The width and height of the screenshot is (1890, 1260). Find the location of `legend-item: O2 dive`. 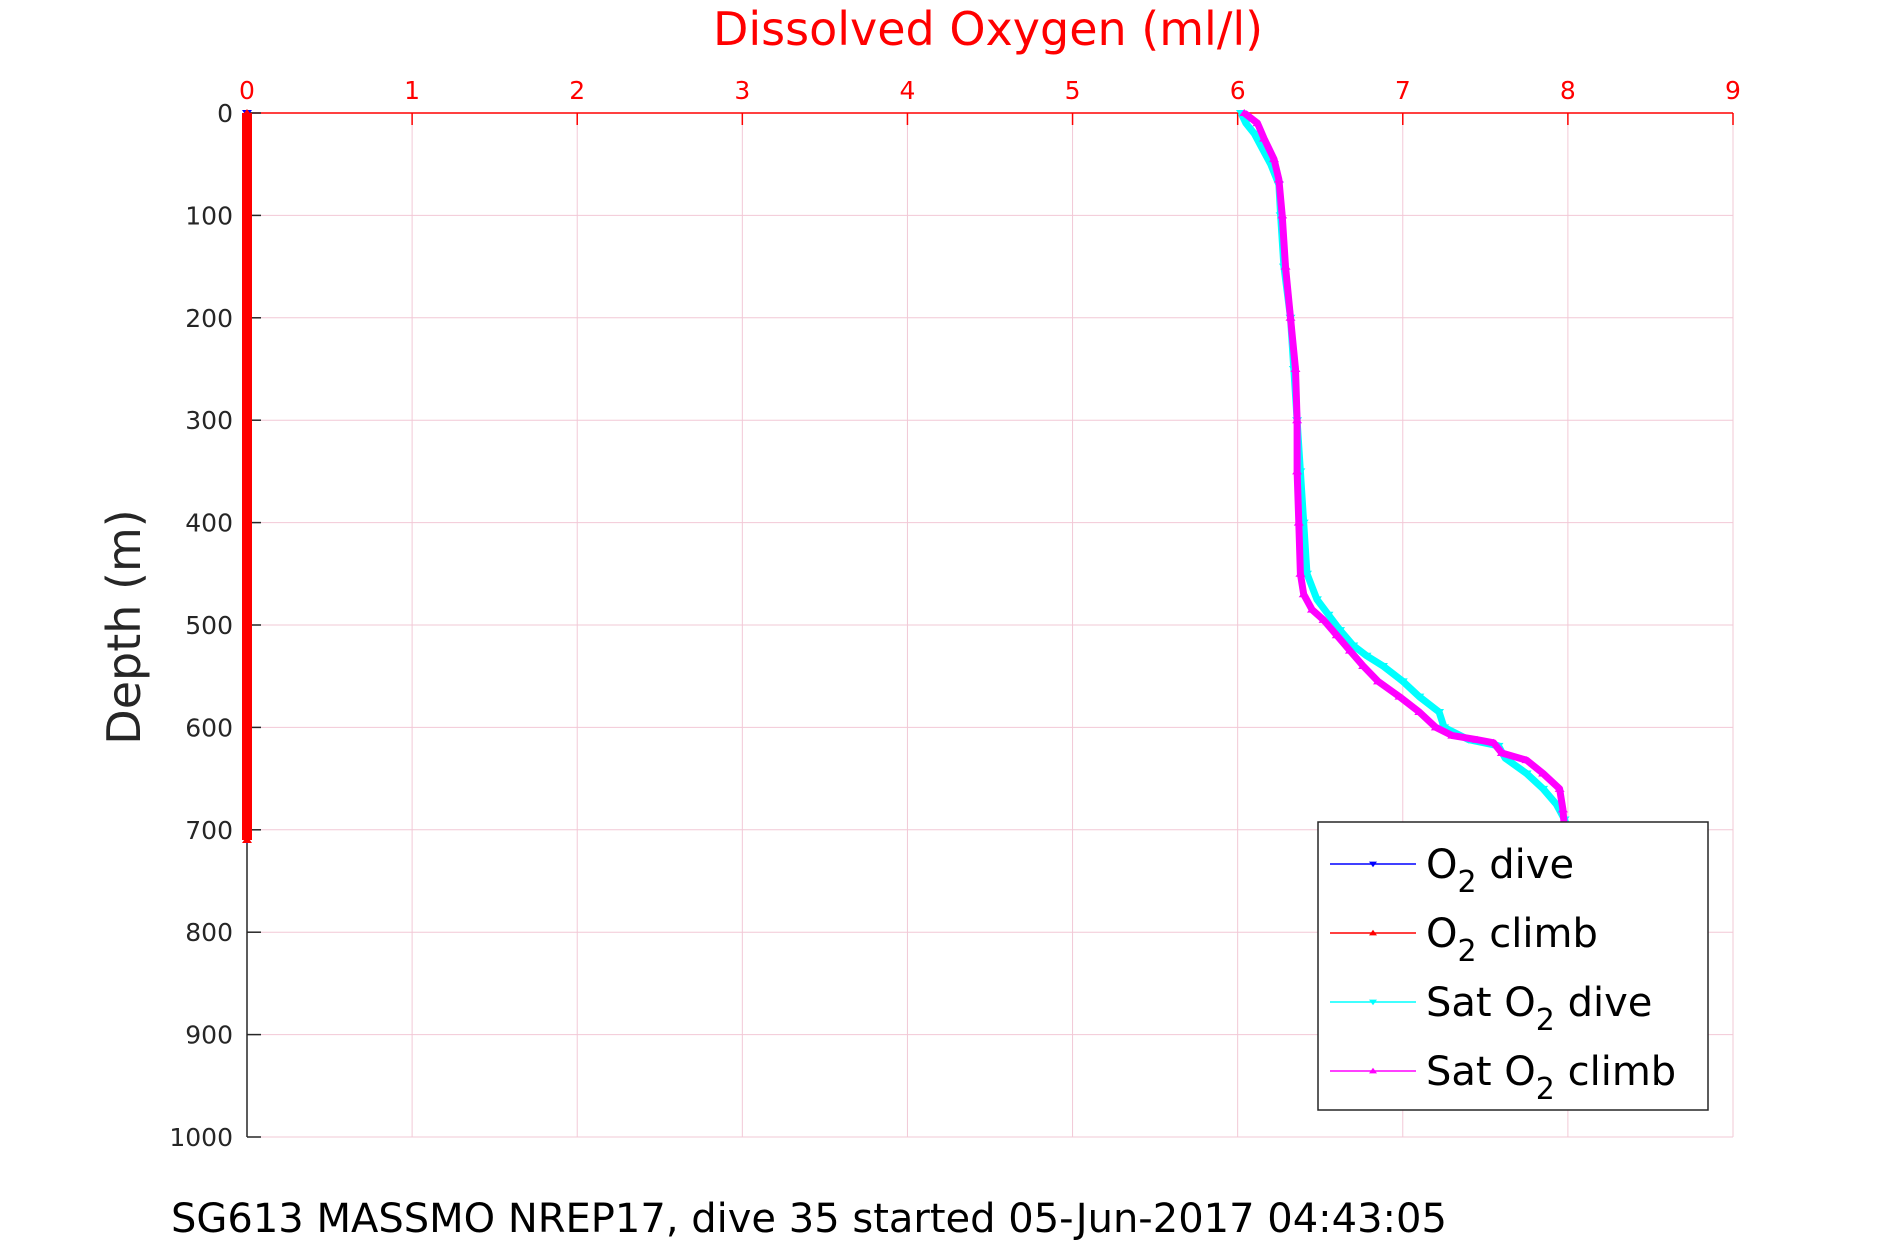

legend-item: O2 dive is located at coordinates (1452, 871).